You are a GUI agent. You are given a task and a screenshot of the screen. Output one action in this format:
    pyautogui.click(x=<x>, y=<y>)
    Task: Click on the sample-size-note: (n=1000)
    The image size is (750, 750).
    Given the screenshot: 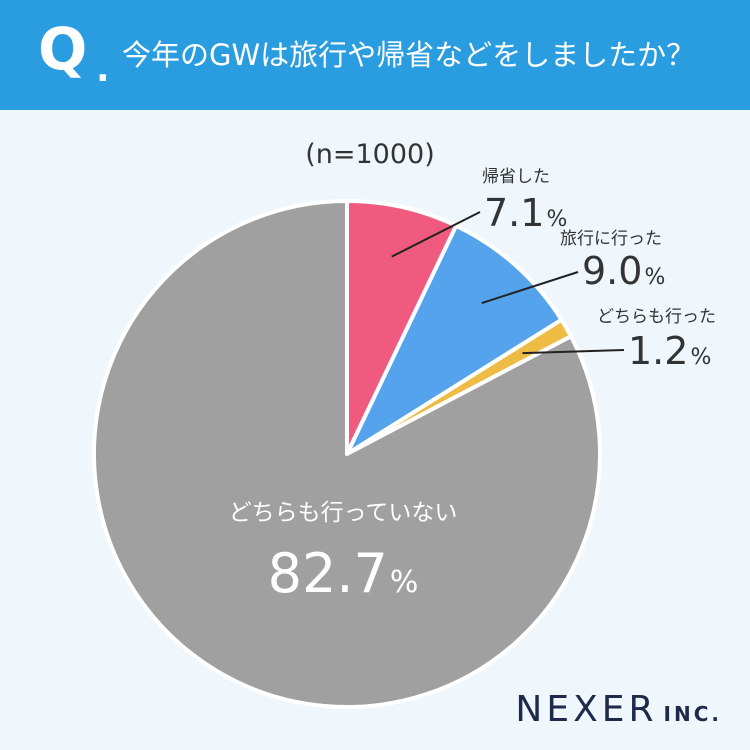 What is the action you would take?
    pyautogui.click(x=370, y=154)
    